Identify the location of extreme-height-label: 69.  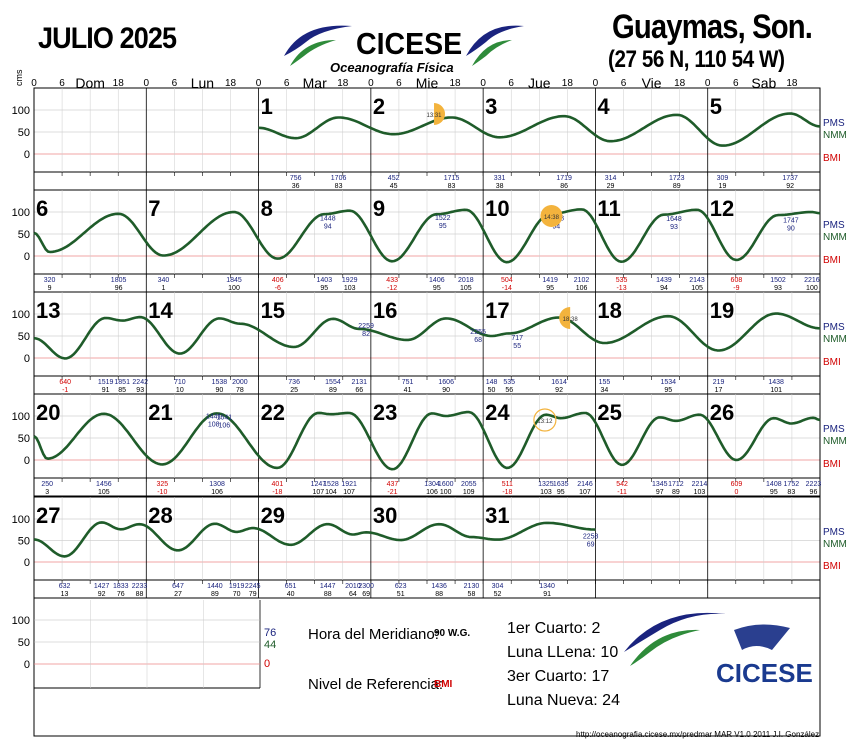
(366, 594).